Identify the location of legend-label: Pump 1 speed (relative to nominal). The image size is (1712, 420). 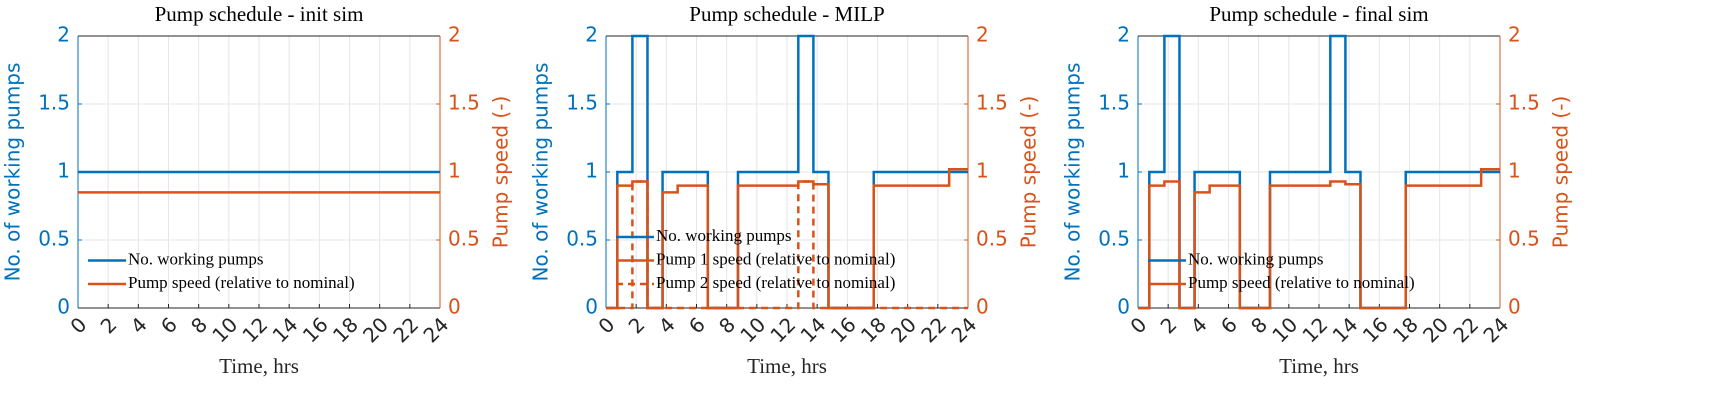
(775, 258).